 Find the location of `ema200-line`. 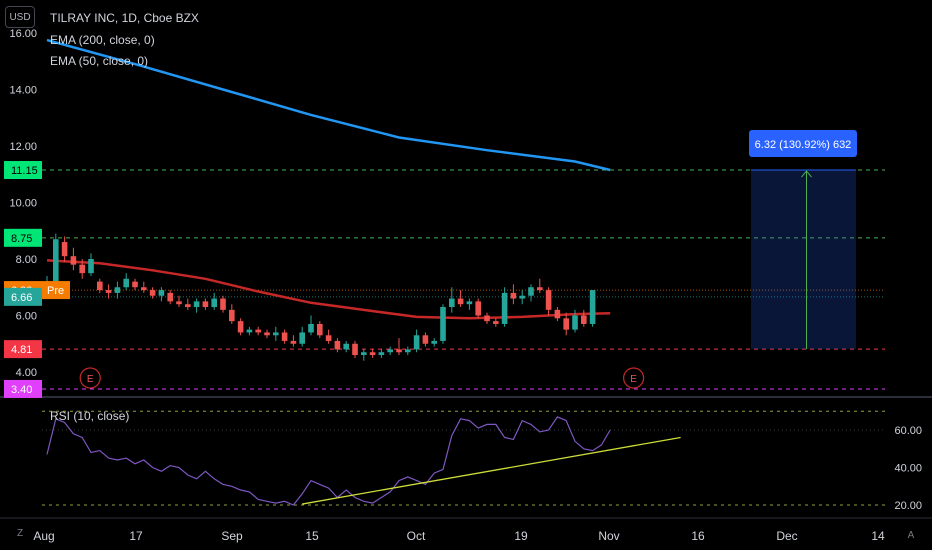

ema200-line is located at coordinates (328, 105).